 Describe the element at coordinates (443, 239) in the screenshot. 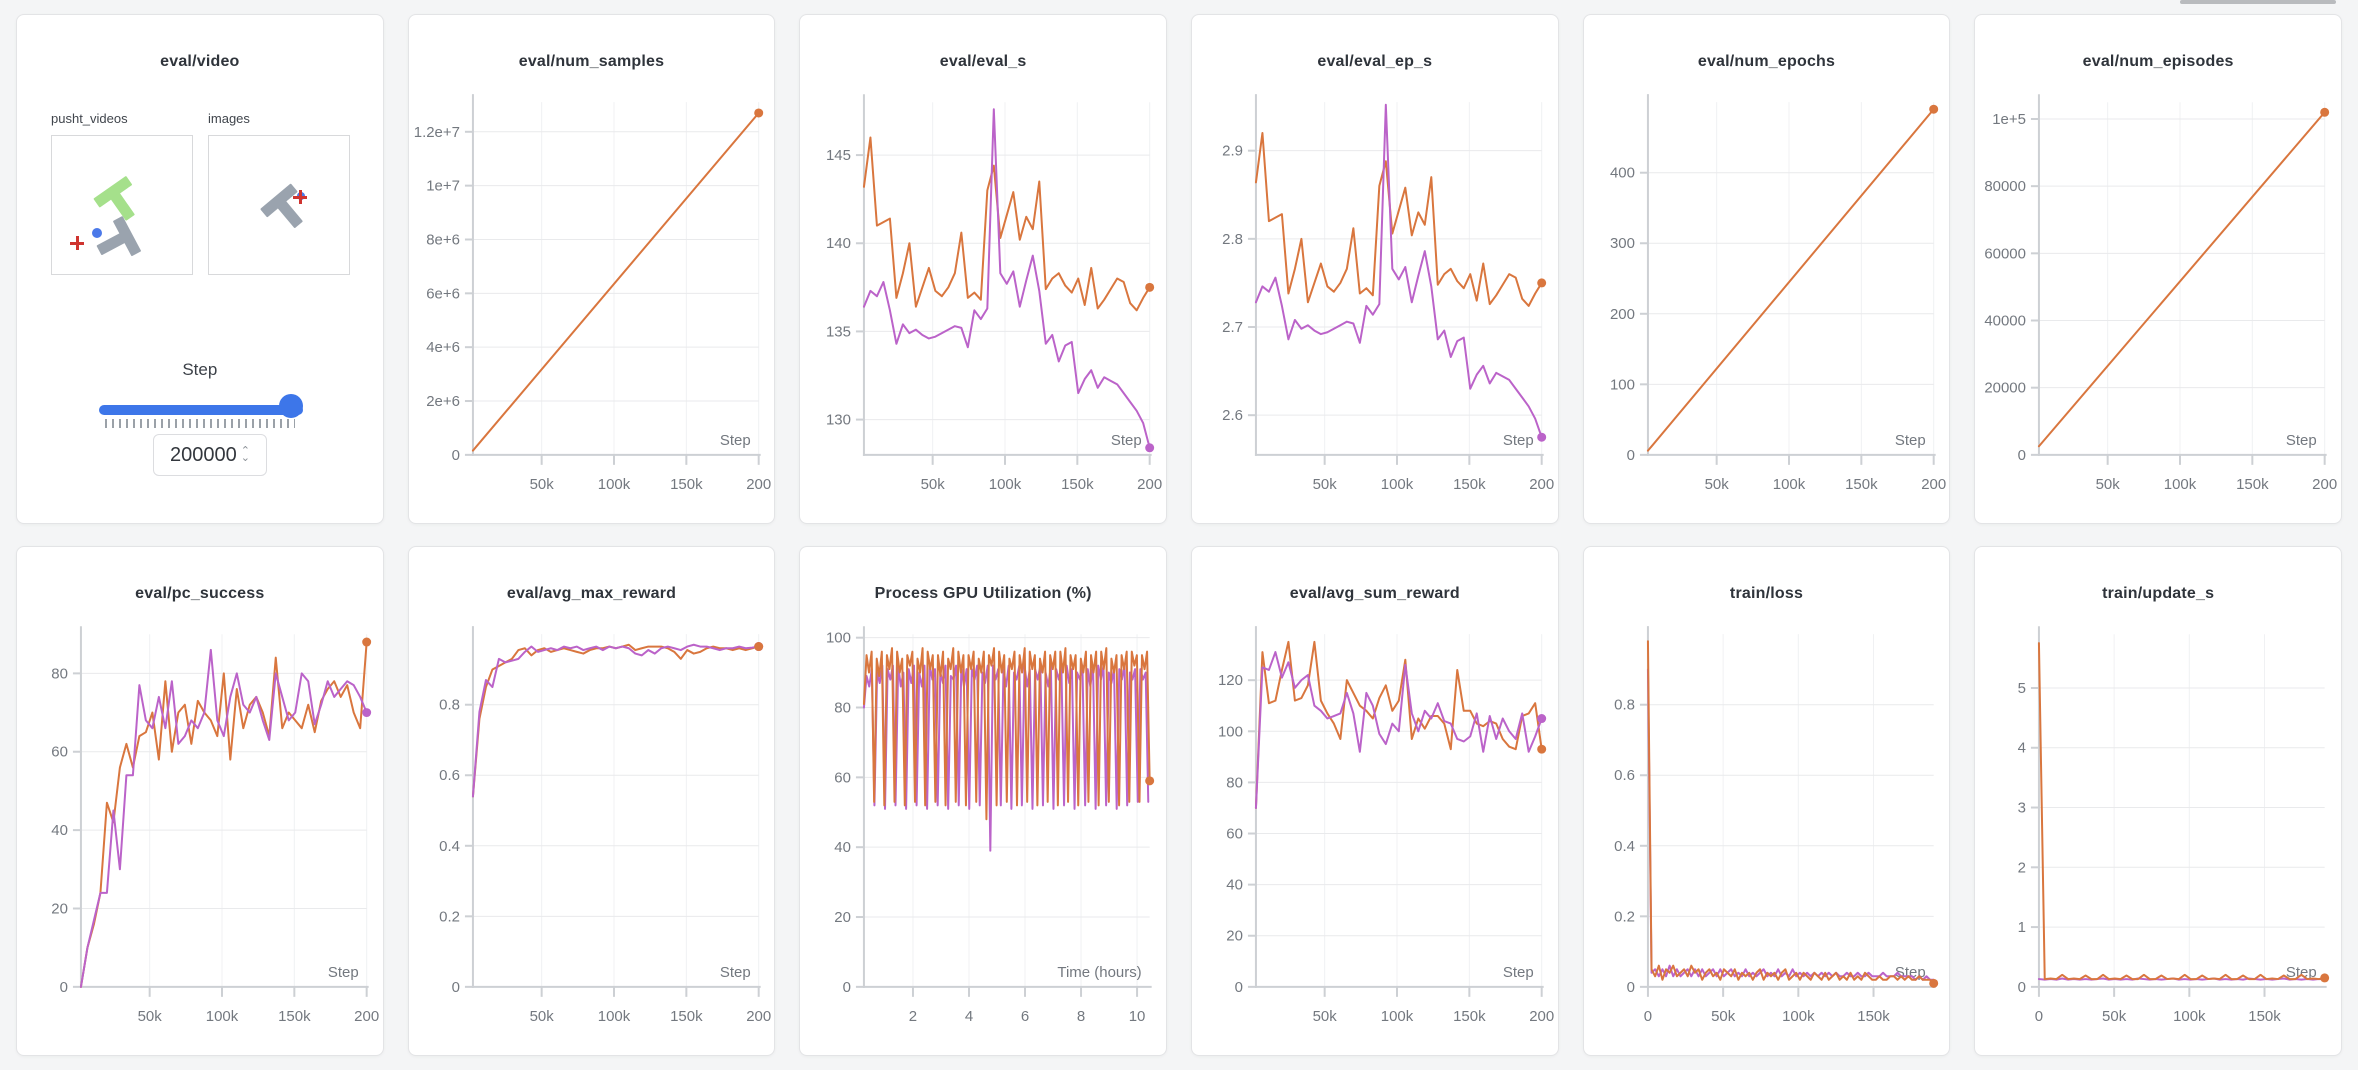

I see `y-tick-label: 8e+6` at that location.